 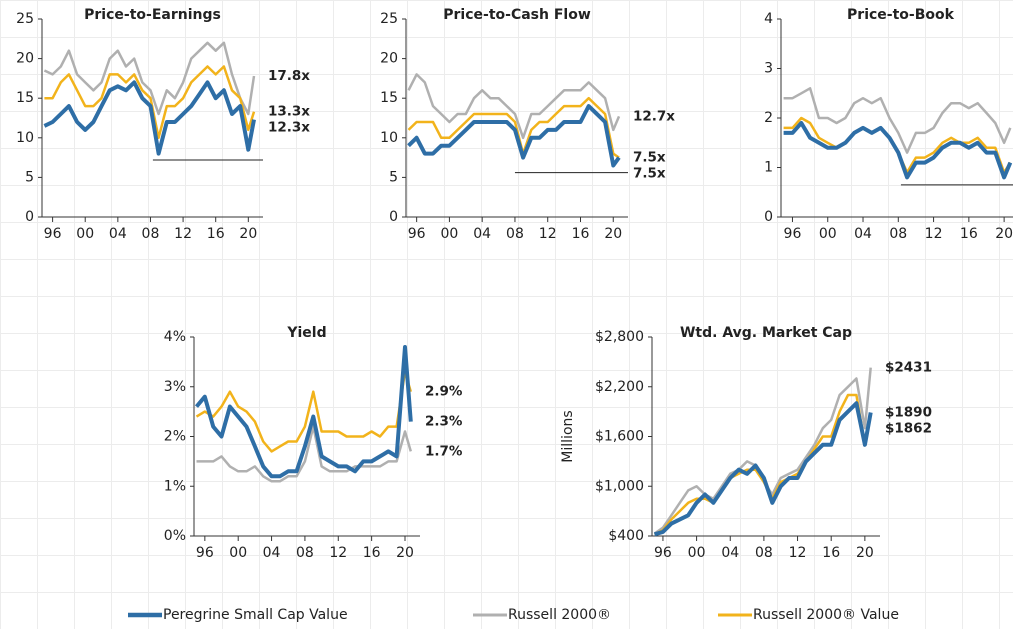 I want to click on end-label: 2.9%, so click(x=444, y=392).